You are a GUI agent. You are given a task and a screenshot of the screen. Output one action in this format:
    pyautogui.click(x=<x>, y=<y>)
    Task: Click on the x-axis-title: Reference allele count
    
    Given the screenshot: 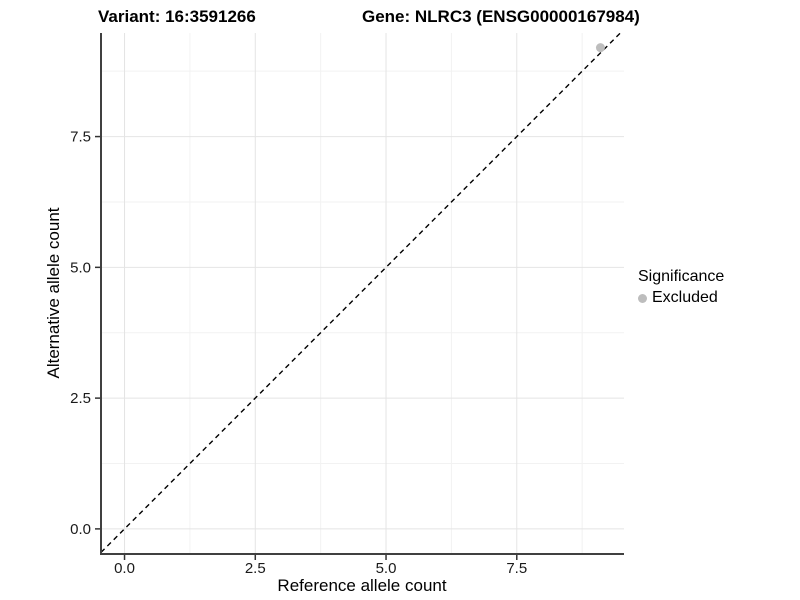 What is the action you would take?
    pyautogui.click(x=362, y=585)
    